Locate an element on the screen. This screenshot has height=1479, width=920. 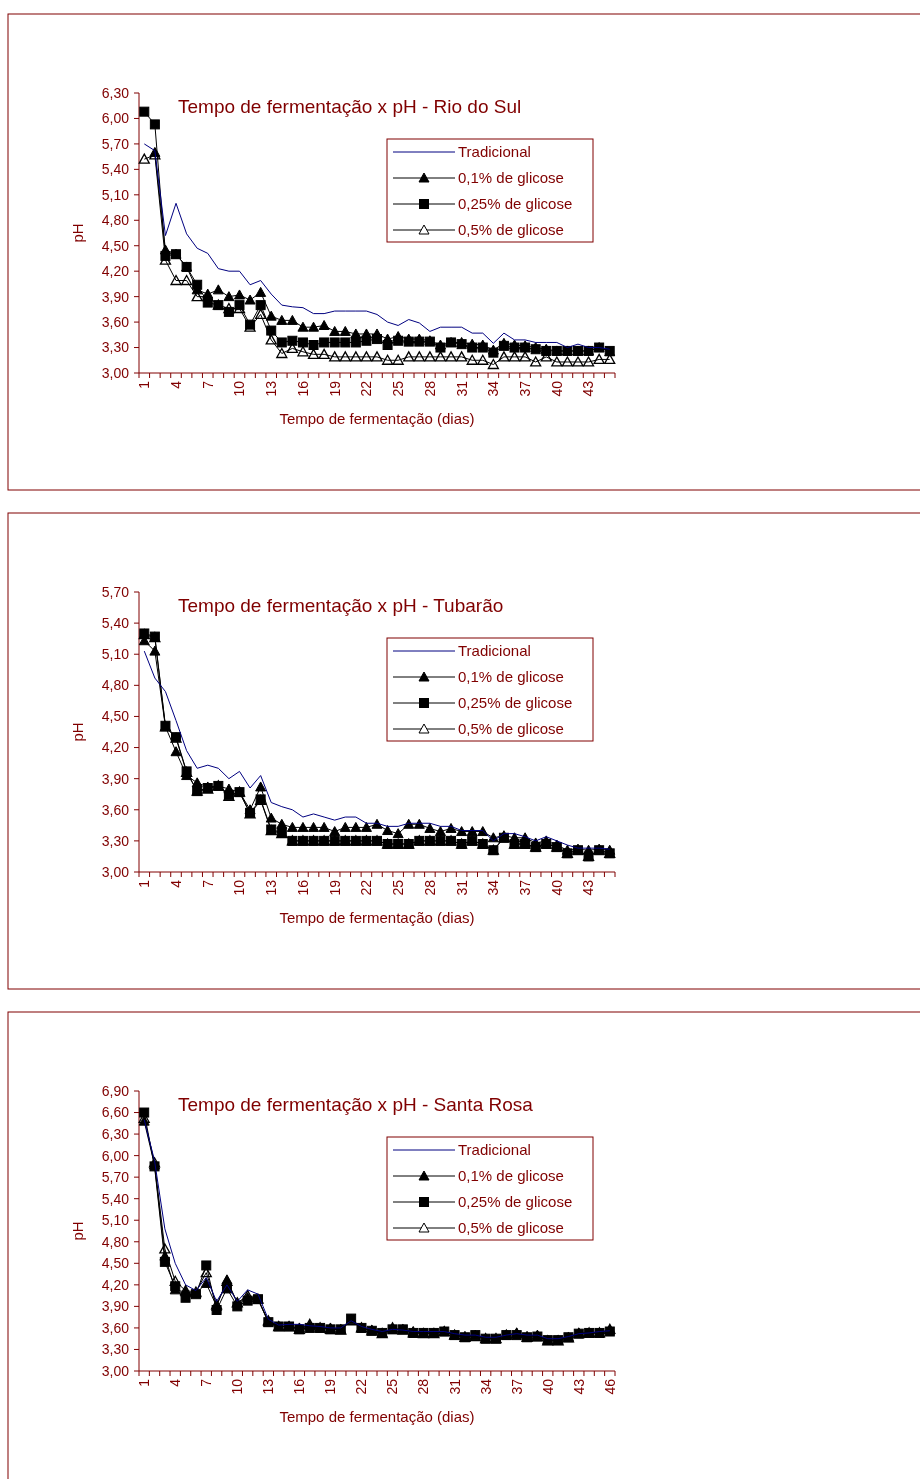
y-tick-label: 6,60 is located at coordinates (115, 1112).